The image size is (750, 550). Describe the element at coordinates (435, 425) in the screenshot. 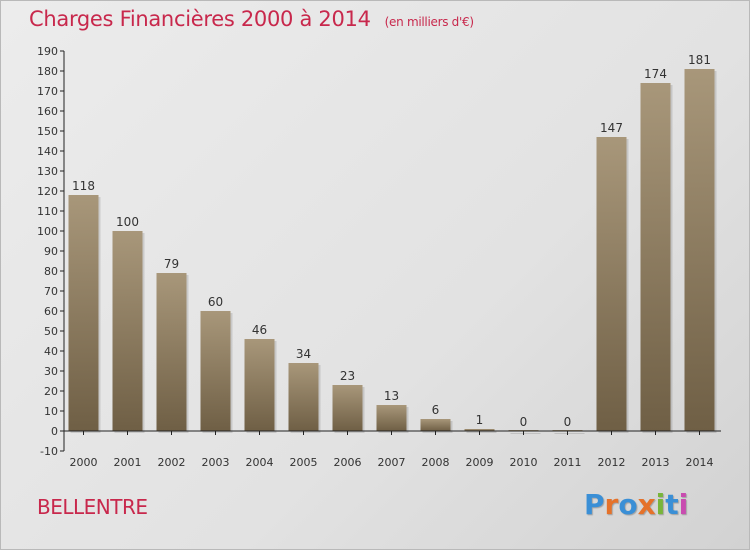

I see `bar-2008` at that location.